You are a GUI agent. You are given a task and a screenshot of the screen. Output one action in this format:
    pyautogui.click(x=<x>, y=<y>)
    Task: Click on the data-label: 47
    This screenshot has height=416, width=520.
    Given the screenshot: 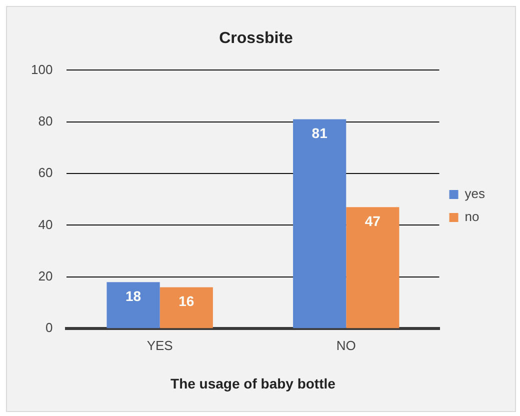 What is the action you would take?
    pyautogui.click(x=372, y=221)
    